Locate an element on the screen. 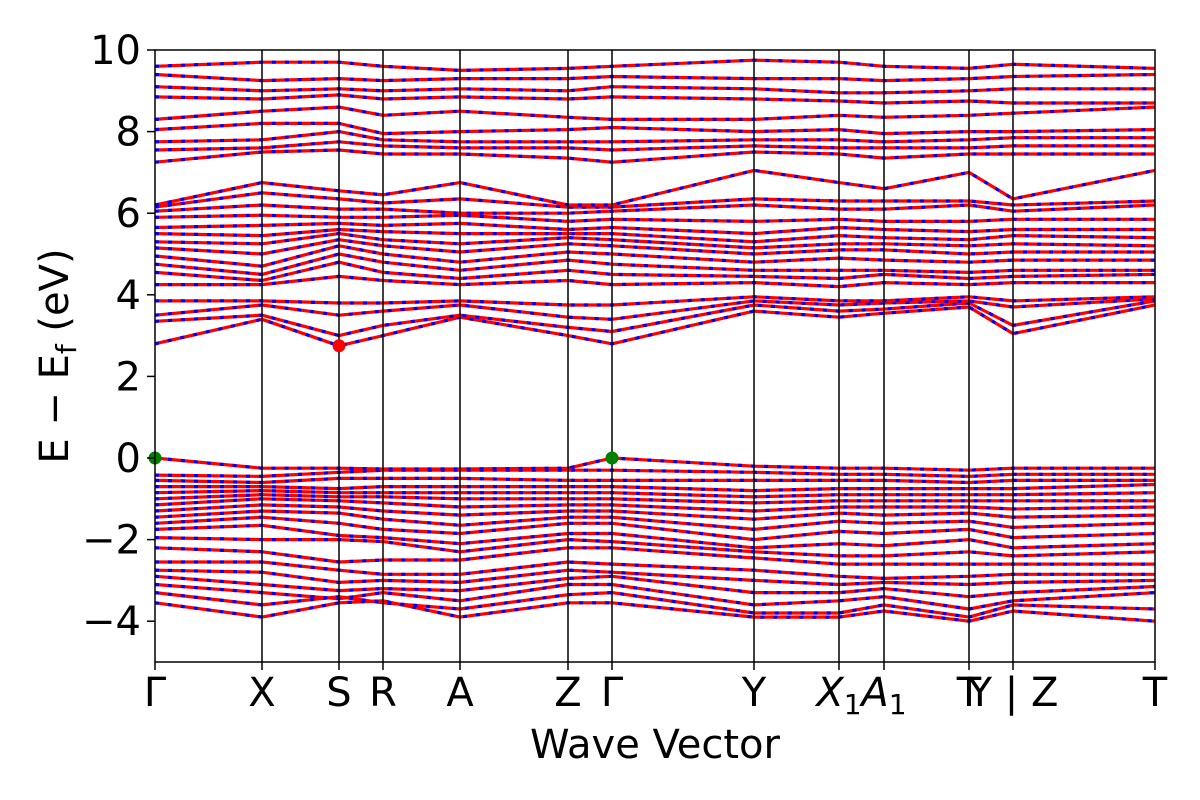 Image resolution: width=1200 pixels, height=800 pixels. y-axis-label-unit: (eV) is located at coordinates (55, 296).